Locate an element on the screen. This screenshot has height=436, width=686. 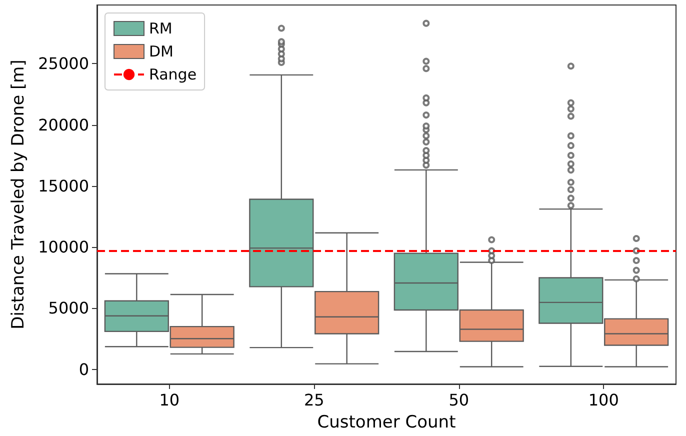
y-tick-label: 10000 is located at coordinates (63, 247).